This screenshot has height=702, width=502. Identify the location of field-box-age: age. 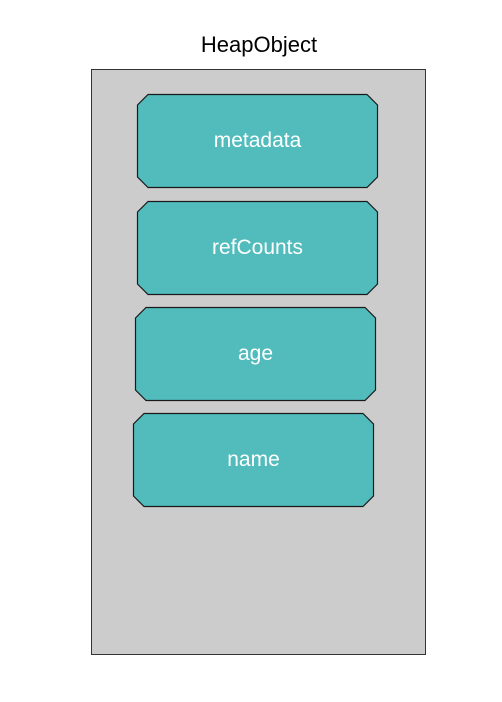
(255, 354).